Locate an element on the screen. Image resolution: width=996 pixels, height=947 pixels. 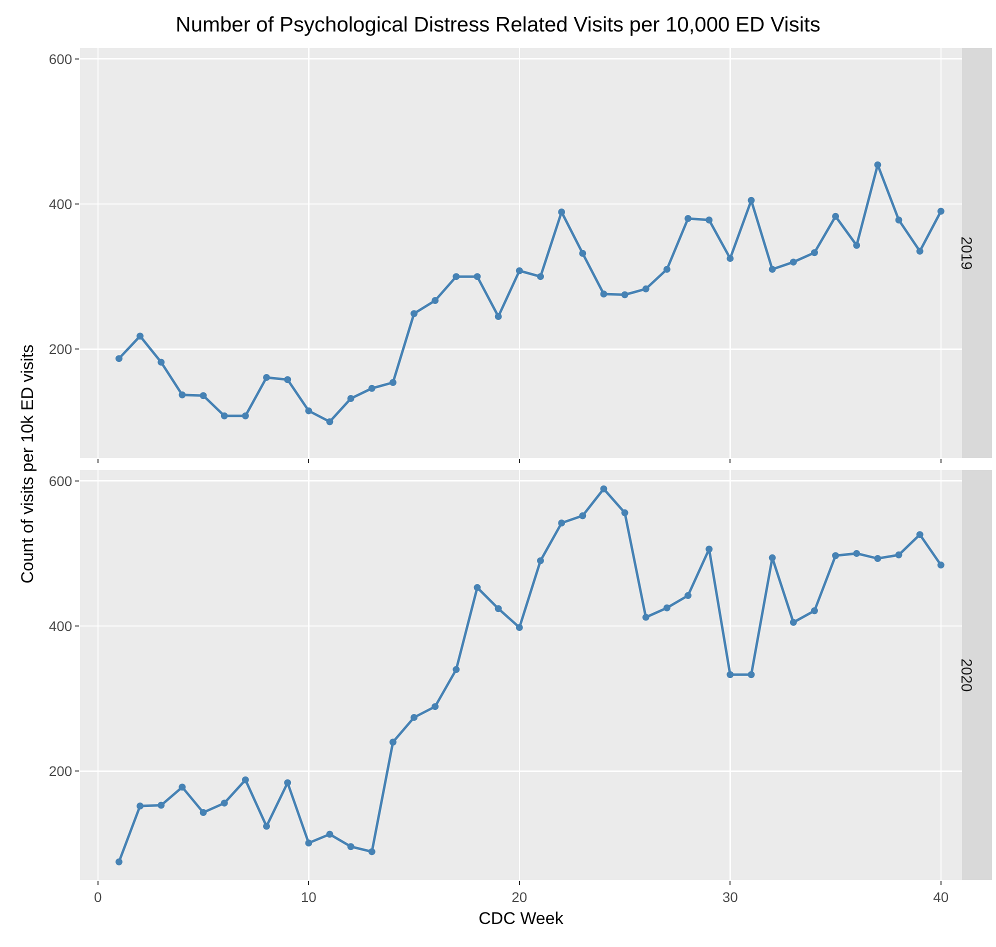
x-tick-label: 10 is located at coordinates (308, 896).